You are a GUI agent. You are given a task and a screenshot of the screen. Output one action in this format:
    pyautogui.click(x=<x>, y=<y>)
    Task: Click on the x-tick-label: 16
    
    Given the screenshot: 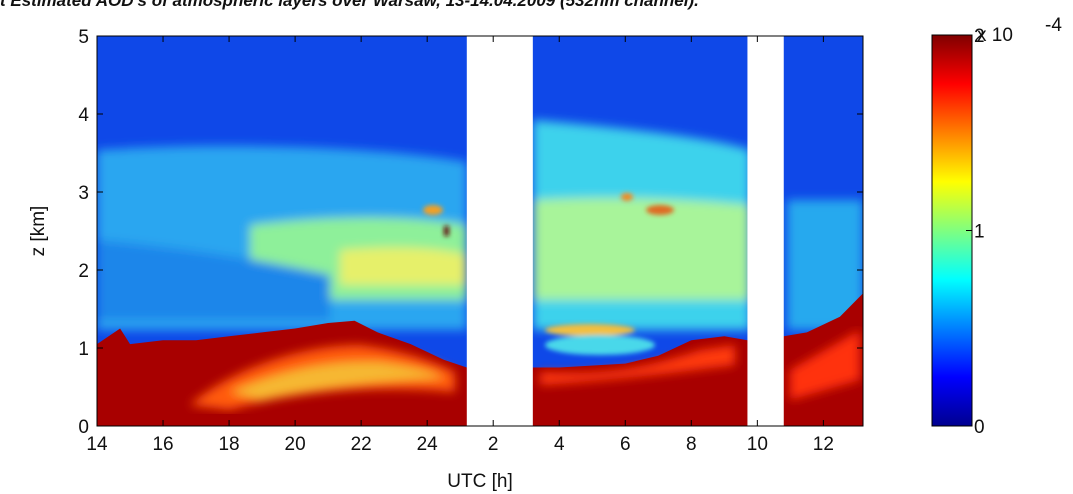 What is the action you would take?
    pyautogui.click(x=162, y=444)
    